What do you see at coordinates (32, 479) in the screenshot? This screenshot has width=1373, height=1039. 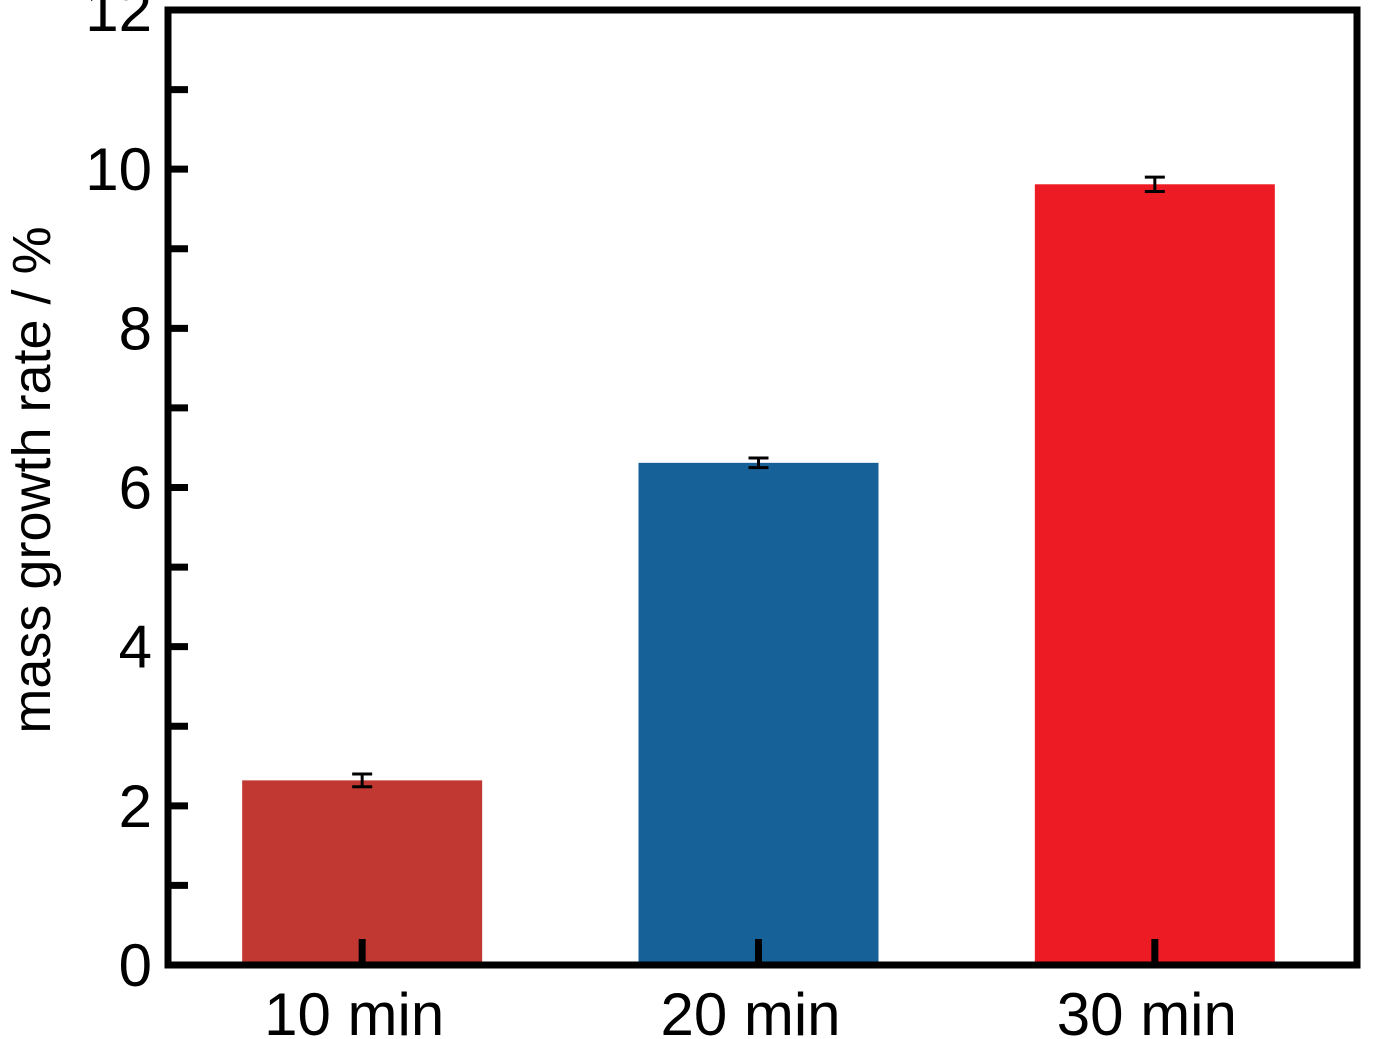 I see `y-axis-title: mass growth rate / %` at bounding box center [32, 479].